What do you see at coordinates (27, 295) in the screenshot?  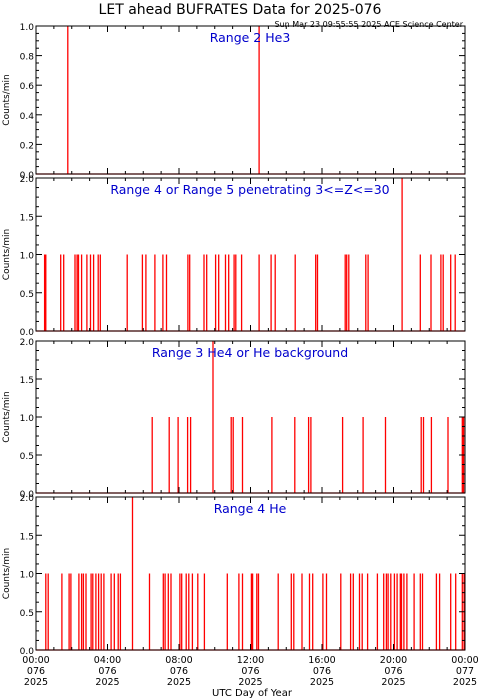 I see `panel-2-ytick-label: 0.5` at bounding box center [27, 295].